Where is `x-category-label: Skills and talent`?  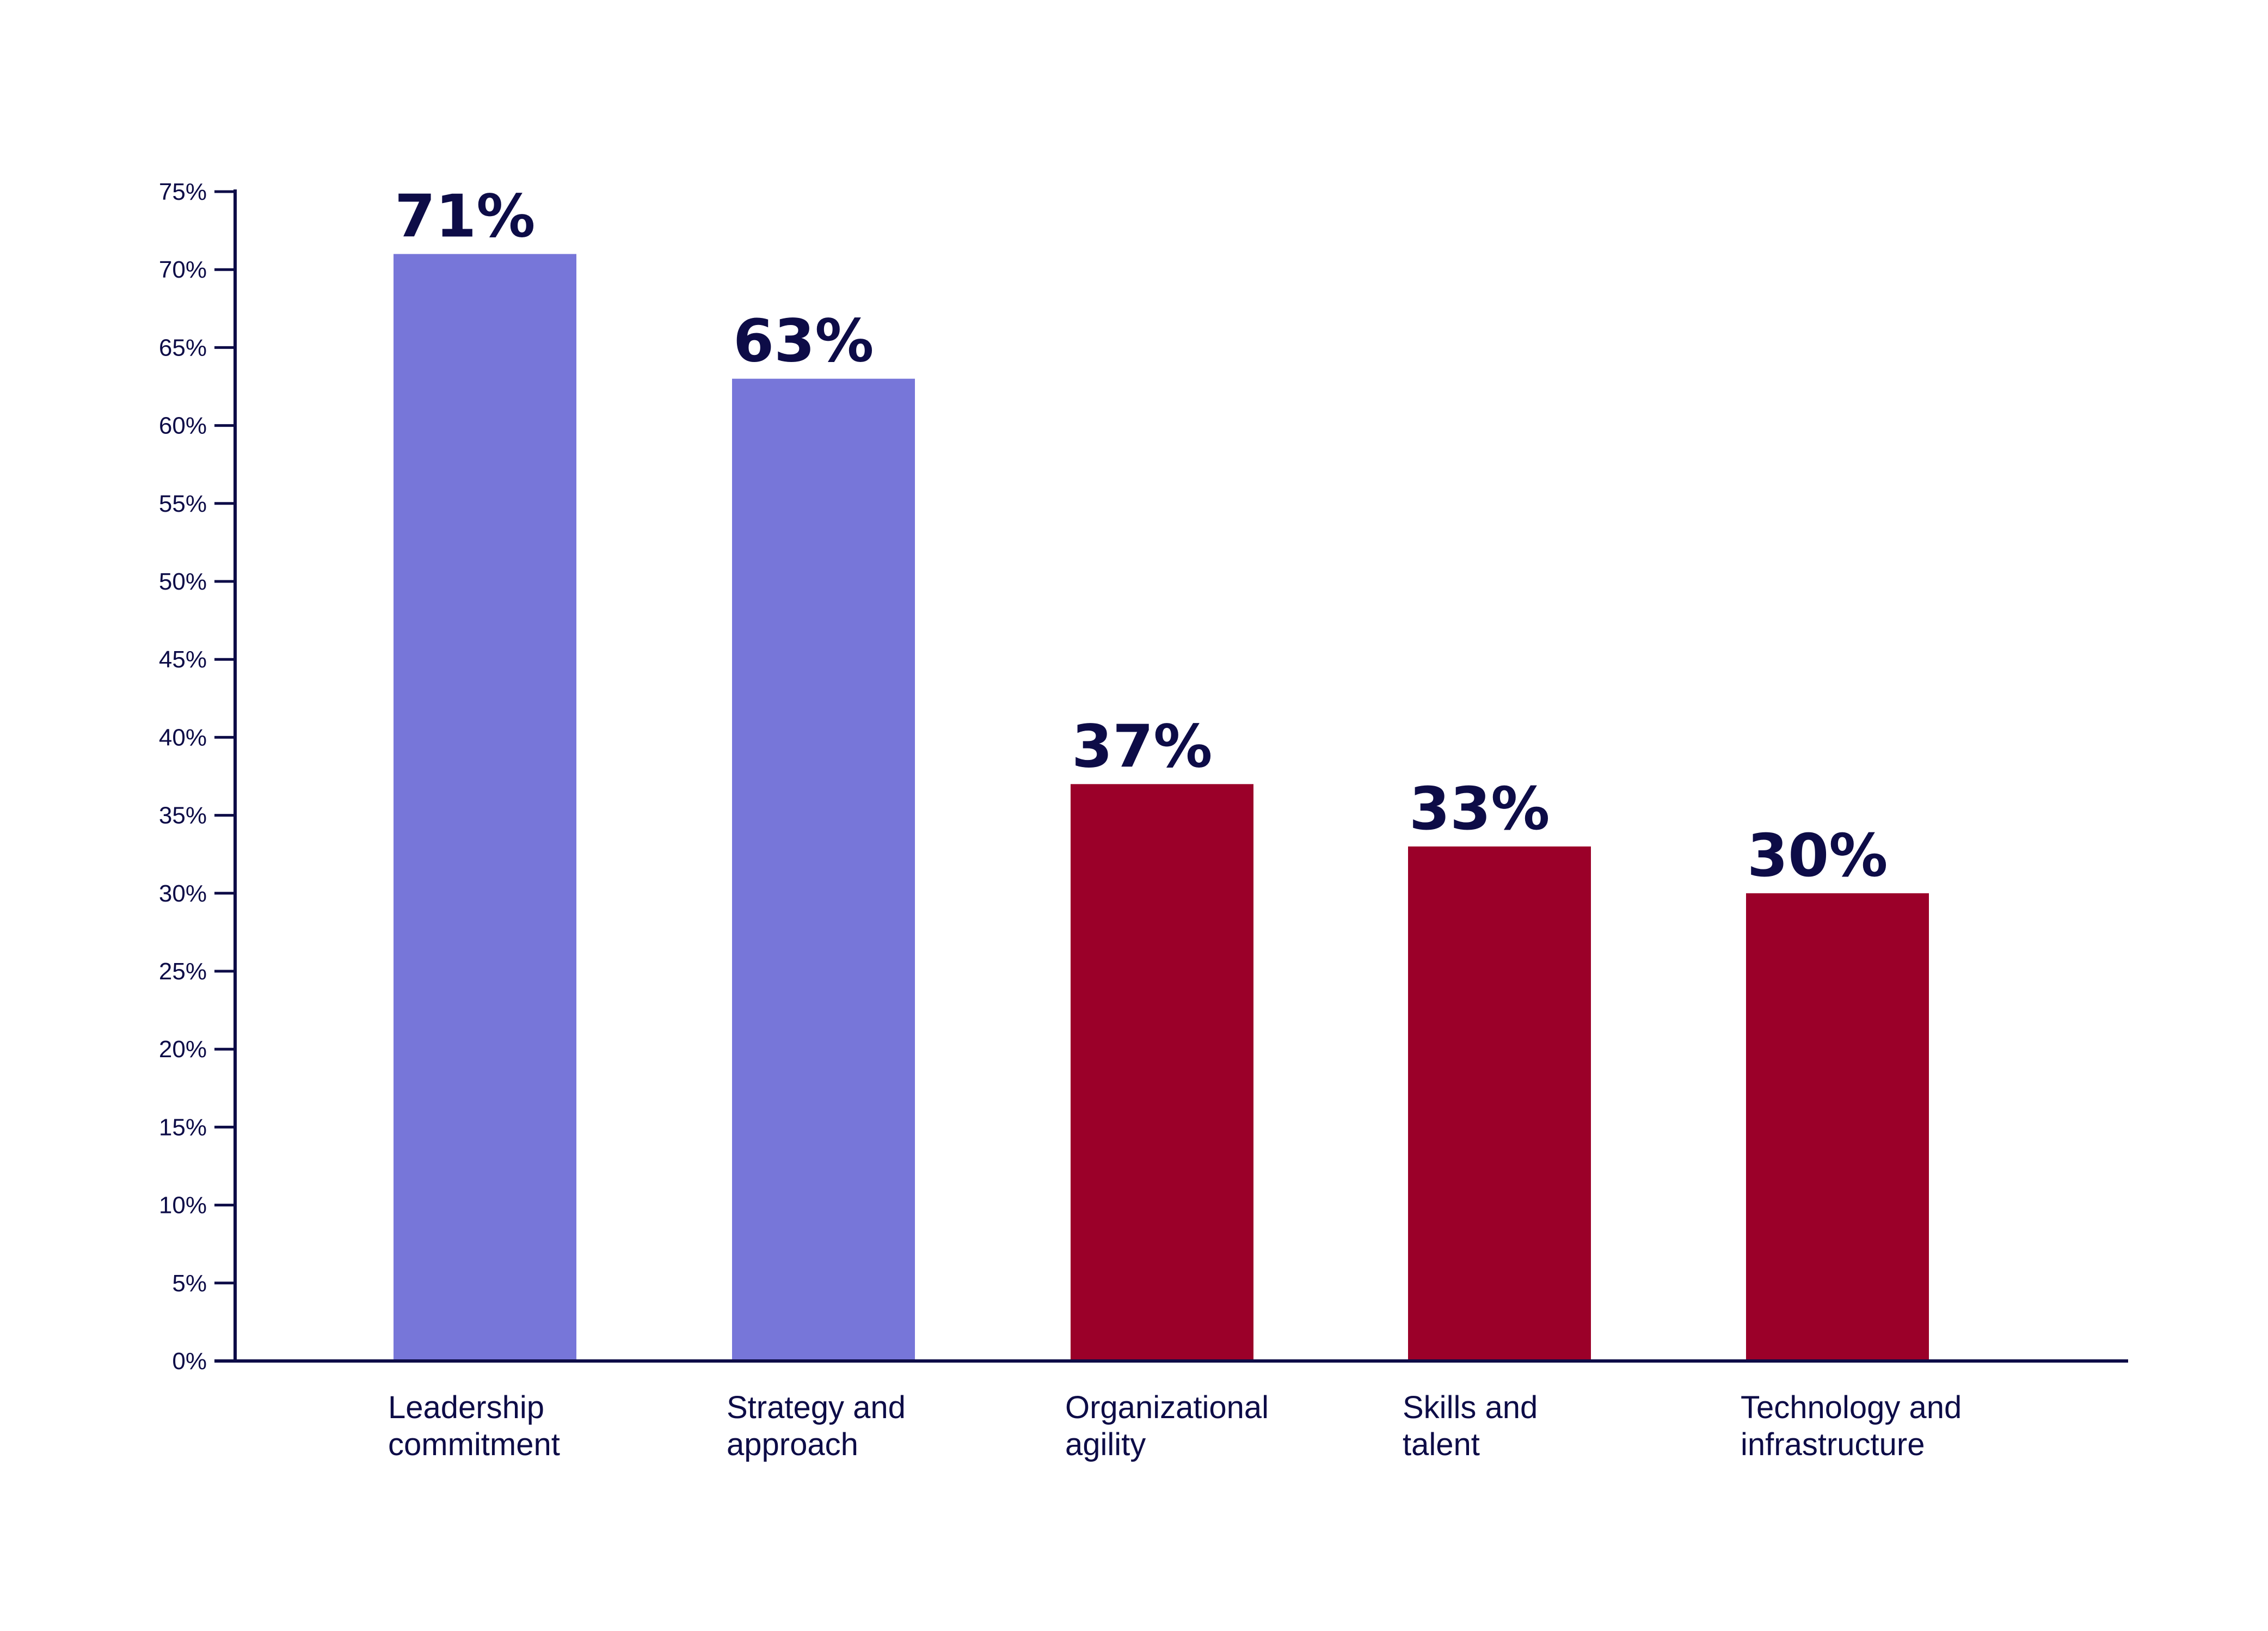
x-category-label: Skills and talent is located at coordinates (1470, 1426).